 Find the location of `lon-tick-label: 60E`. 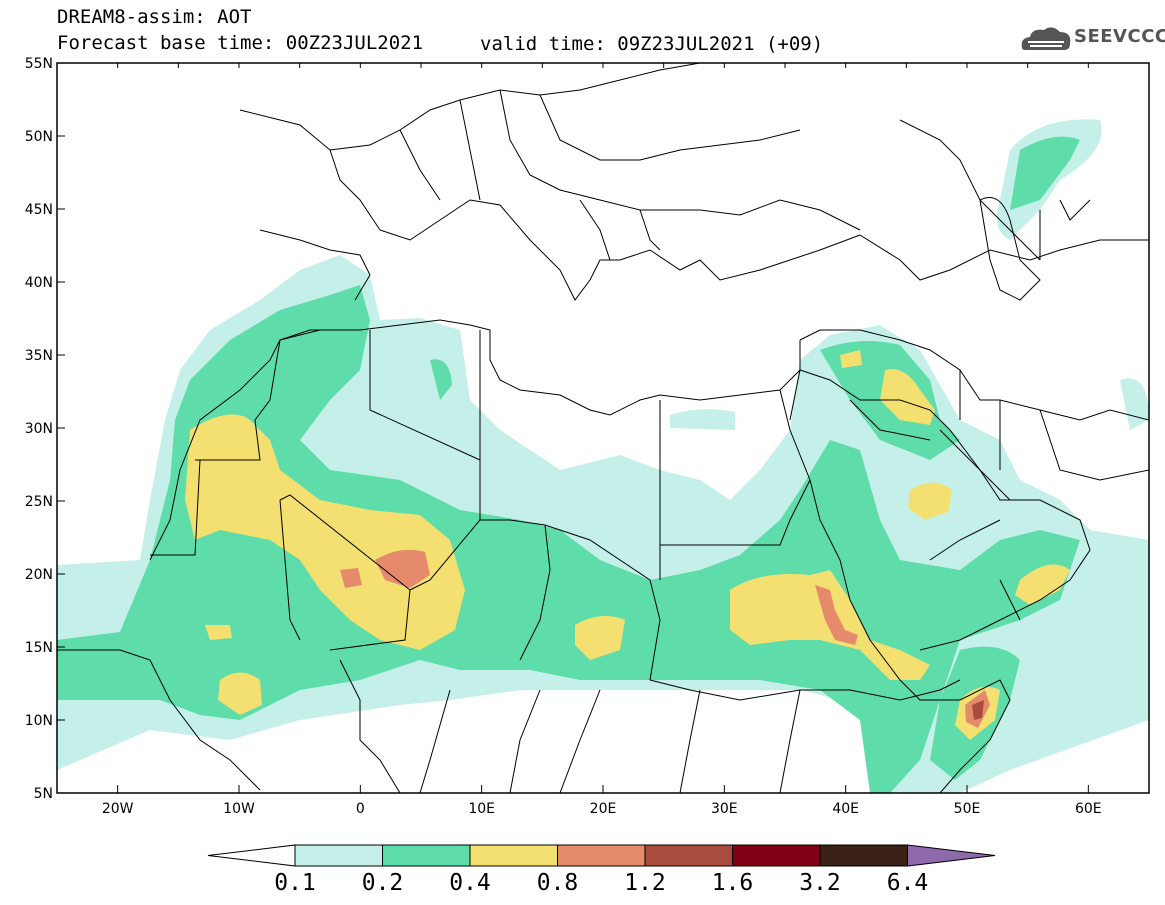

lon-tick-label: 60E is located at coordinates (1088, 809).